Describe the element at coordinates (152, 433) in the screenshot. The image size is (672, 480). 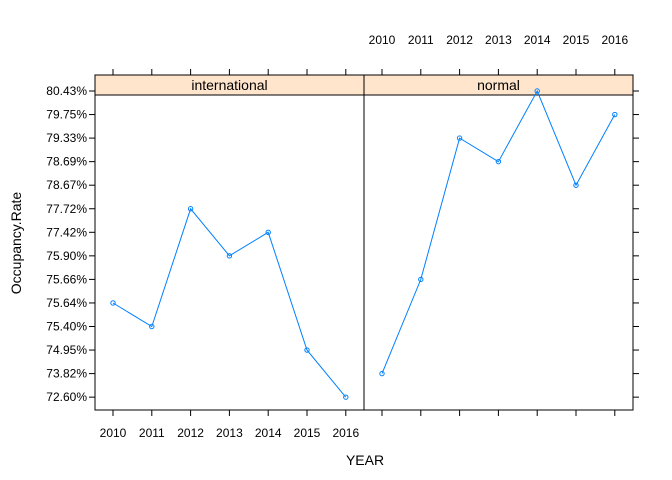
I see `x-tick-label-bottom: 2011` at that location.